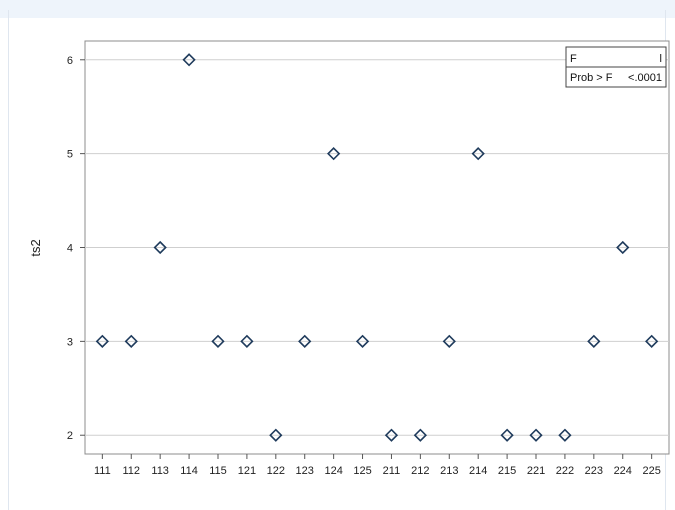 The width and height of the screenshot is (675, 510). Describe the element at coordinates (70, 155) in the screenshot. I see `y-tick-label: 5` at that location.